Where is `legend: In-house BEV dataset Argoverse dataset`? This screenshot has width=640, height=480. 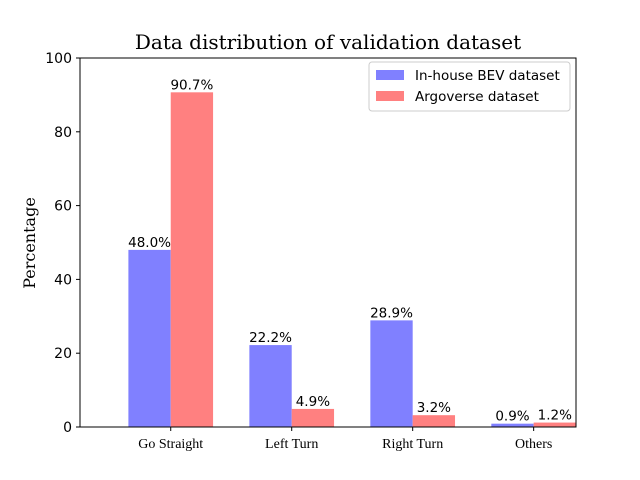
legend: In-house BEV dataset Argoverse dataset is located at coordinates (469, 86).